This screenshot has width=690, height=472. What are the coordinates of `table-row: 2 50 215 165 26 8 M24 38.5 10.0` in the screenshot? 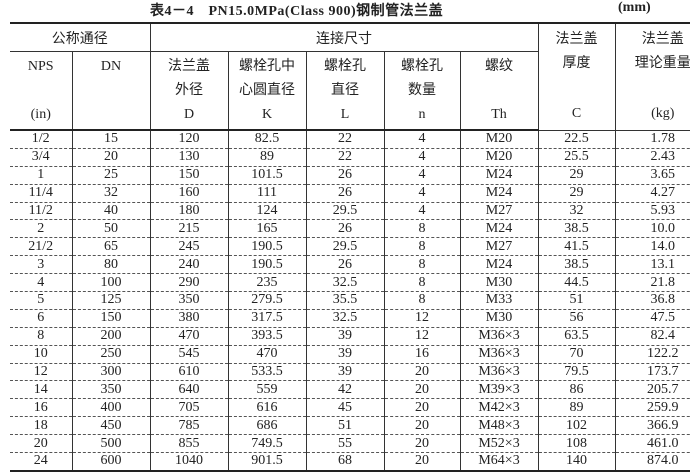 It's located at (350, 229).